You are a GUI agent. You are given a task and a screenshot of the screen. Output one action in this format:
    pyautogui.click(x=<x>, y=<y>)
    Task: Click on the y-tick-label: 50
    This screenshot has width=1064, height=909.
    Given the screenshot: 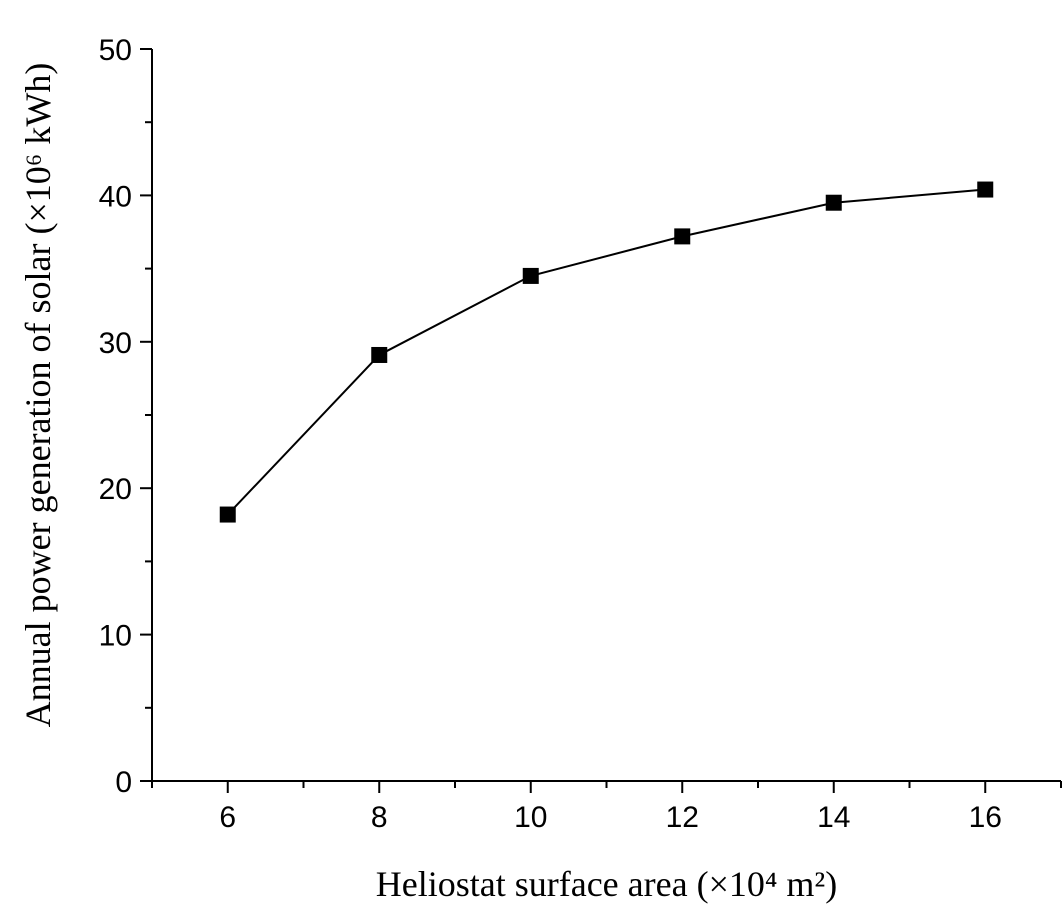 What is the action you would take?
    pyautogui.click(x=115, y=50)
    